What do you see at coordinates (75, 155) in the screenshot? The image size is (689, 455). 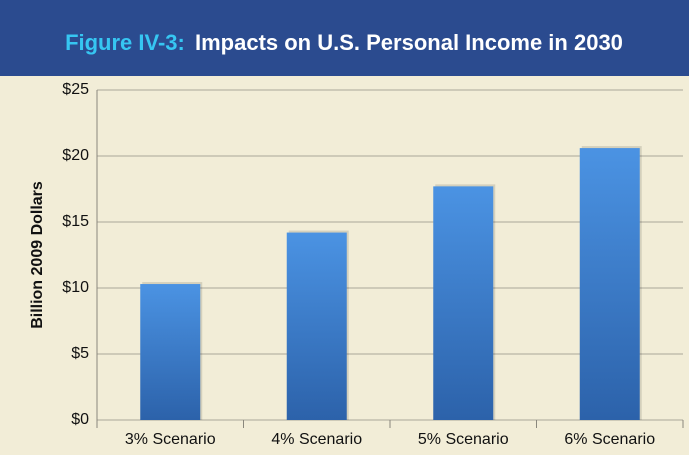 I see `y-tick-label: $20` at bounding box center [75, 155].